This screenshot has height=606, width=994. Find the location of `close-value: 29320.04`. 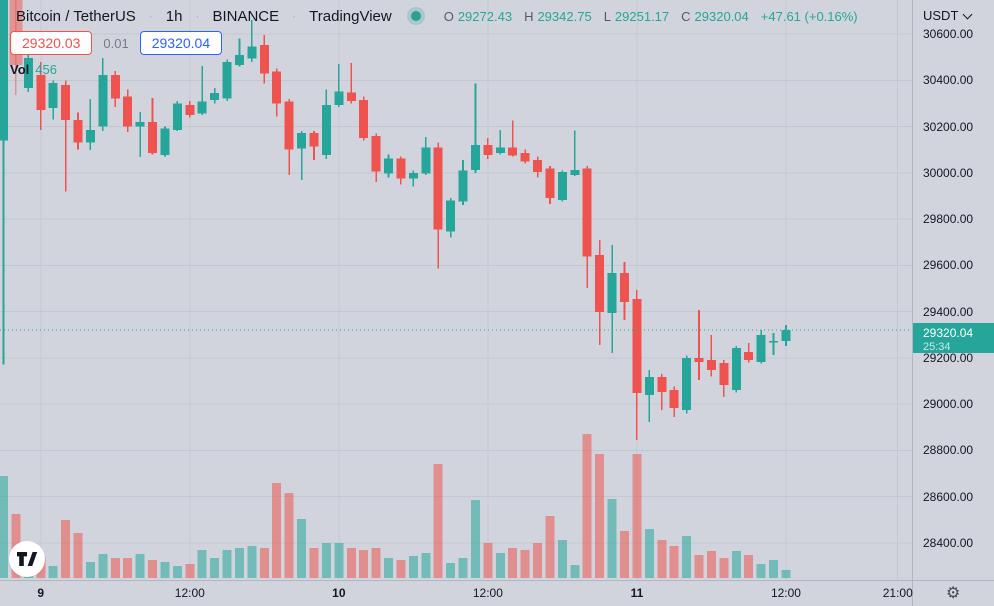

close-value: 29320.04 is located at coordinates (721, 16).